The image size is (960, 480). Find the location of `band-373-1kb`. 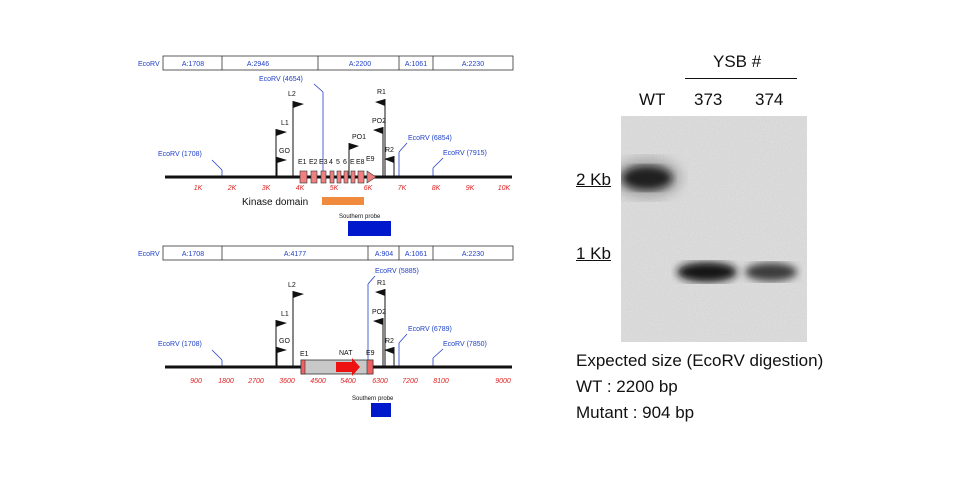

band-373-1kb is located at coordinates (707, 272).